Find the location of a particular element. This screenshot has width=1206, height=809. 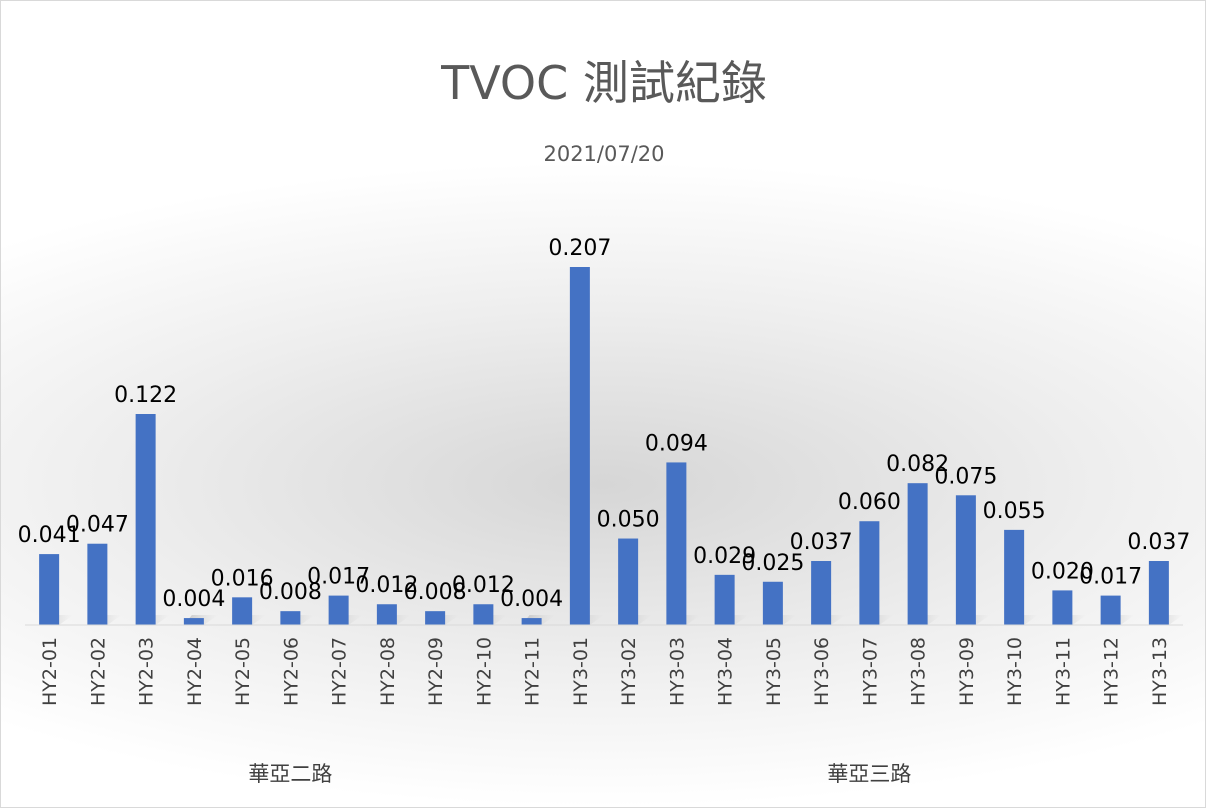

data-label-hy3-11: 0.020 is located at coordinates (1062, 571).